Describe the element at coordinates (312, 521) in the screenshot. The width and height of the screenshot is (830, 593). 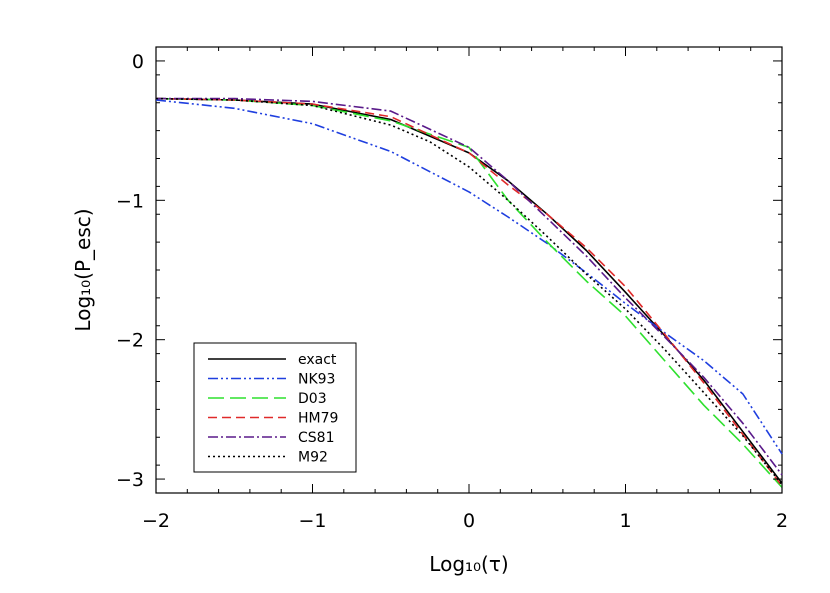
I see `x-tick-label: −1` at that location.